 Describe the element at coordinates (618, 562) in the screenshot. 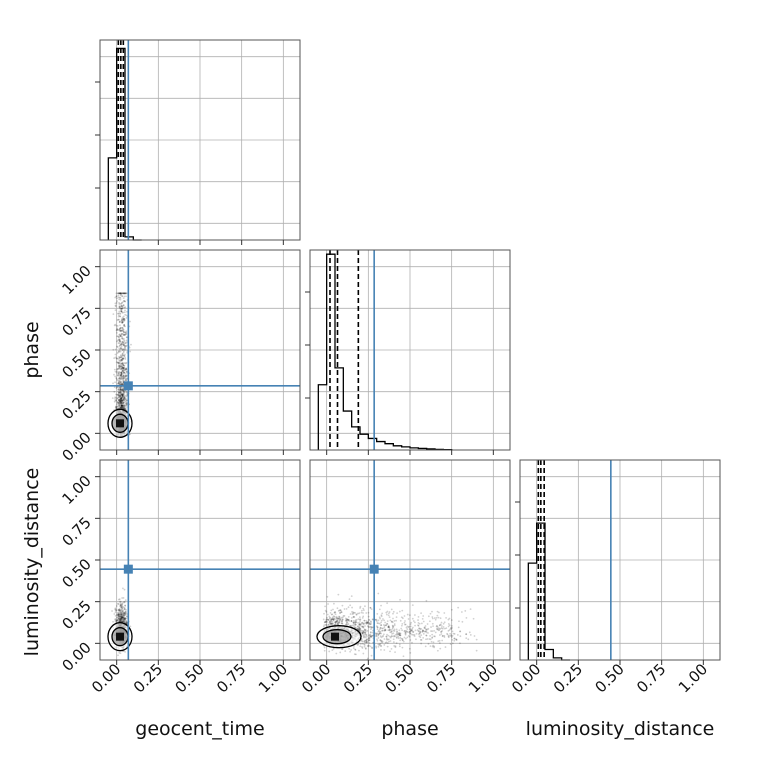

I see `panel-luminosity-distance-hist` at that location.